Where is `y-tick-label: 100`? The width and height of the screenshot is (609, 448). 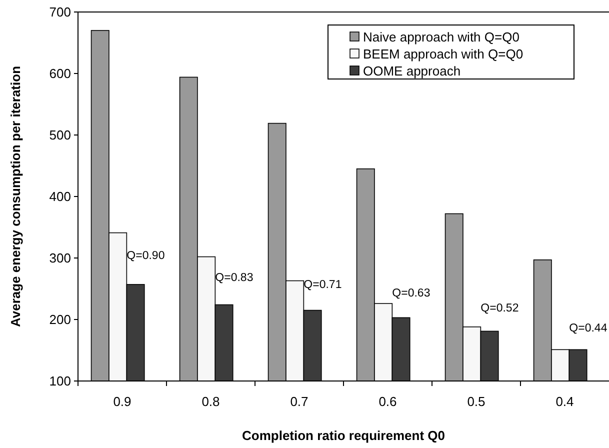 y-tick-label: 100 is located at coordinates (60, 381).